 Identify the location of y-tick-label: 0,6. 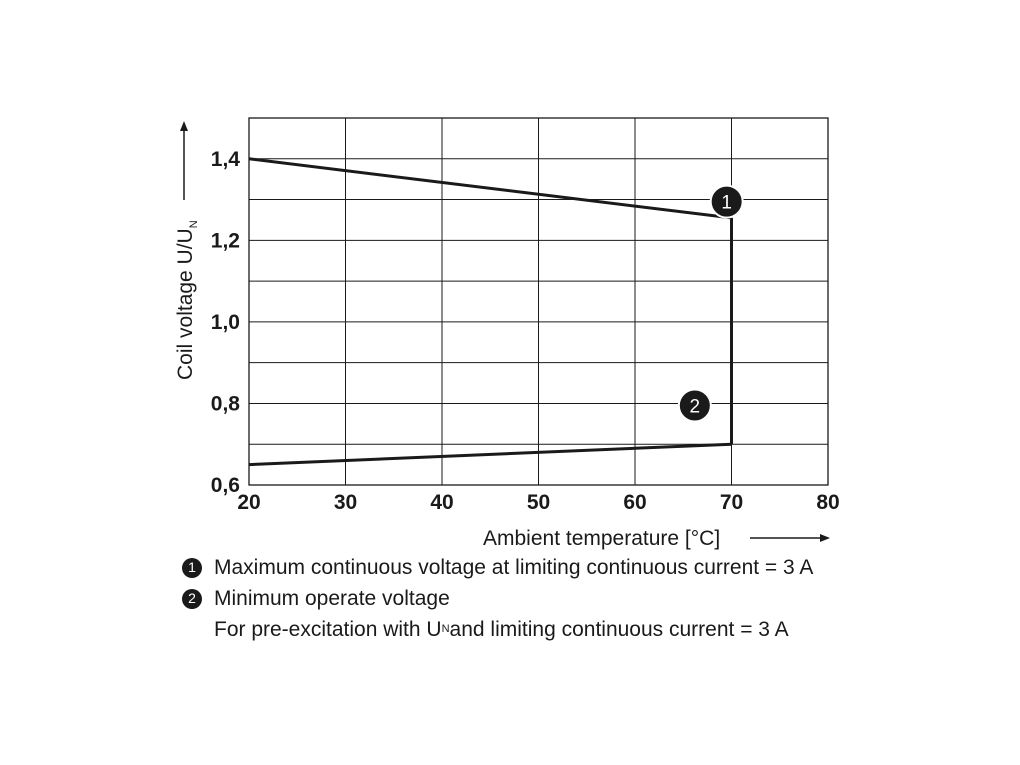
(225, 485).